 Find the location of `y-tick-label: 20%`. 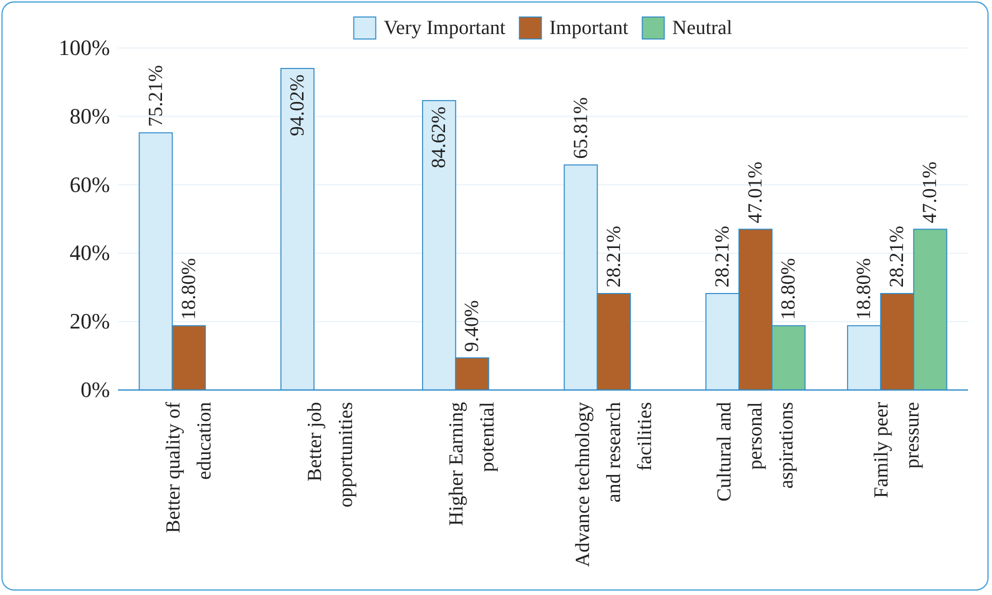

y-tick-label: 20% is located at coordinates (90, 321).